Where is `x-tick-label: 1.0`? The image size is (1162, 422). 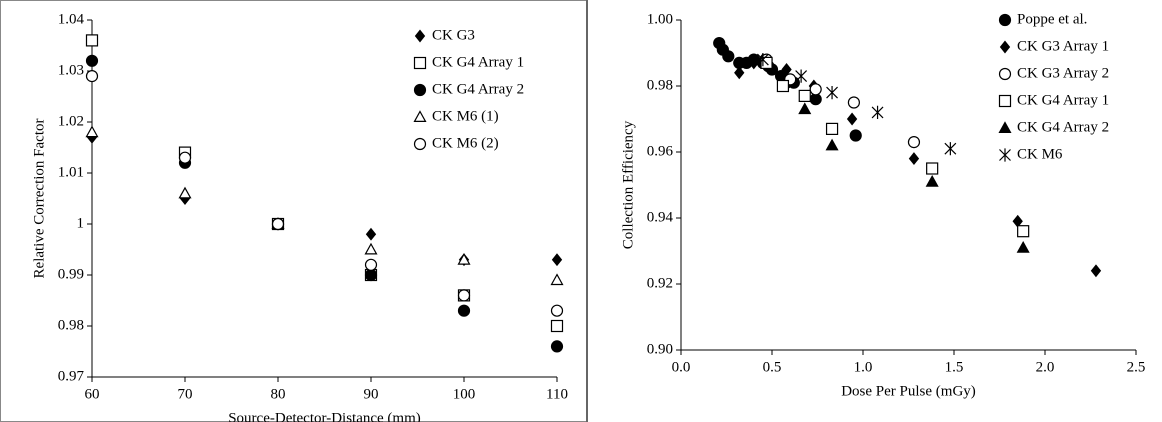
x-tick-label: 1.0 is located at coordinates (863, 367).